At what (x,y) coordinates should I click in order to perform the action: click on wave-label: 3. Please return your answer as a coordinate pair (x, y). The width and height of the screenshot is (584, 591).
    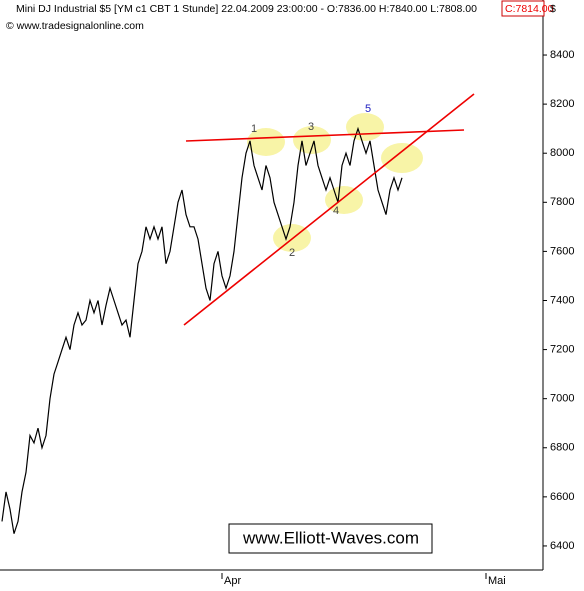
    Looking at the image, I should click on (311, 127).